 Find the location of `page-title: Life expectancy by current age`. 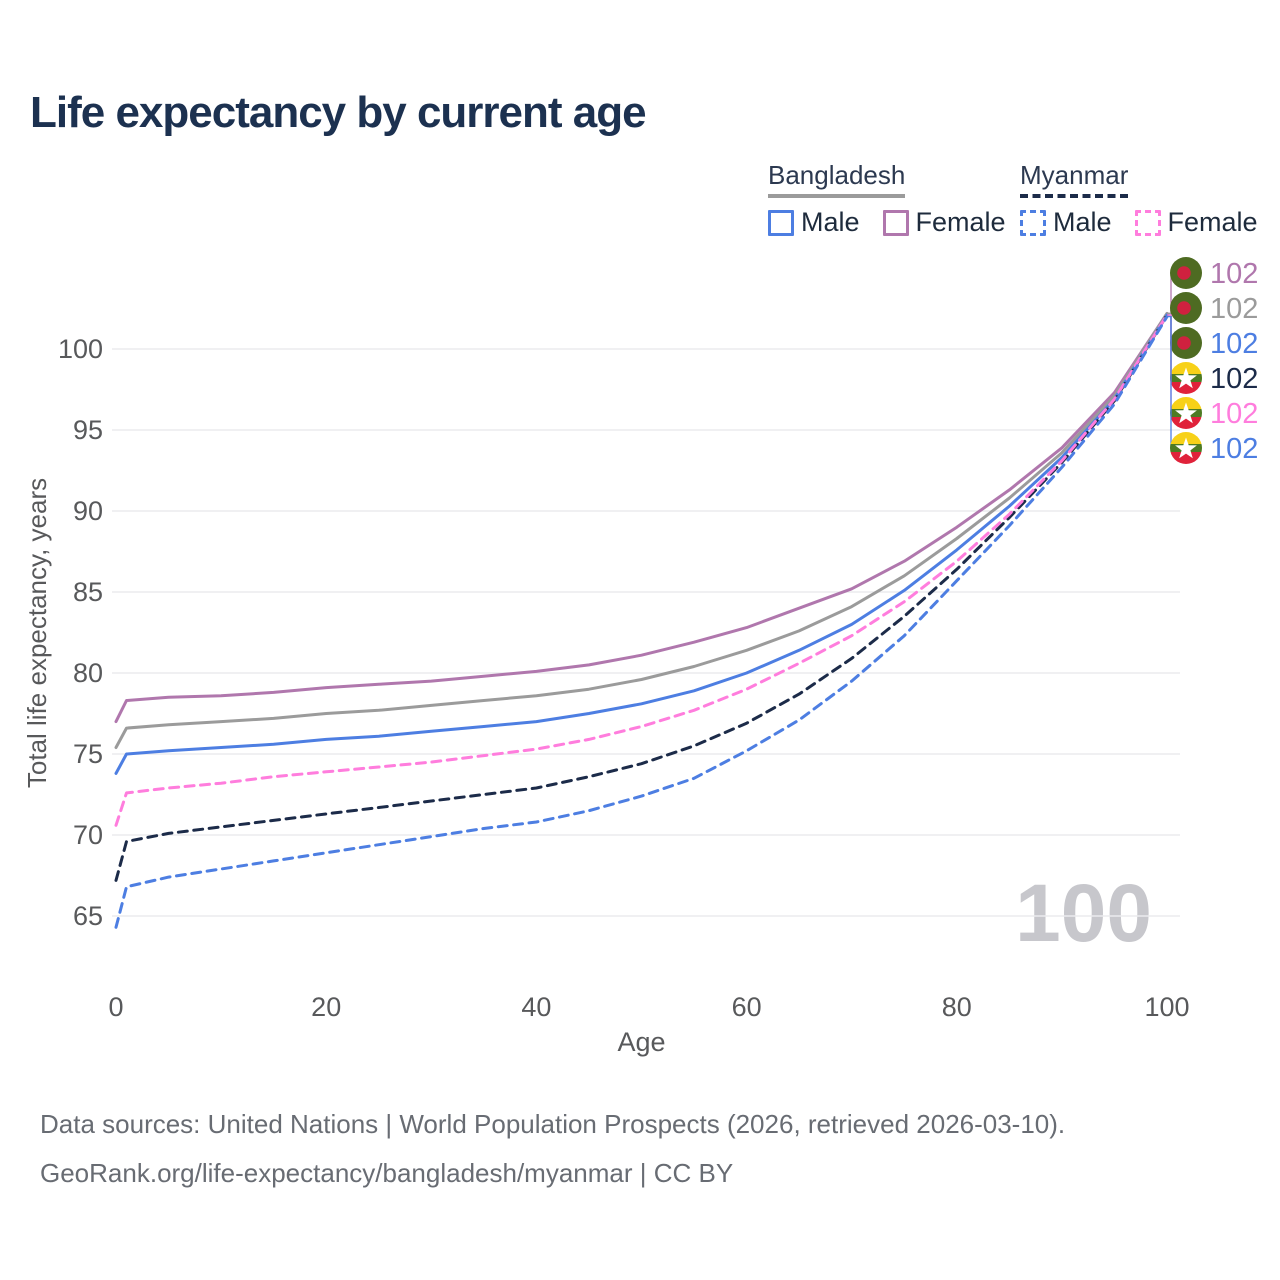

page-title: Life expectancy by current age is located at coordinates (338, 112).